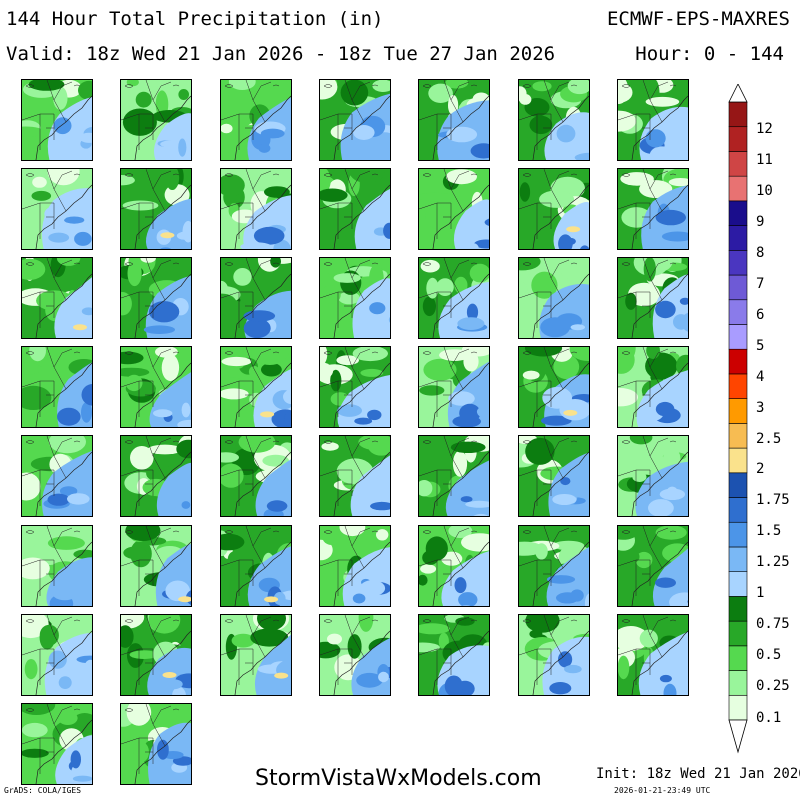 This screenshot has height=800, width=800. What do you see at coordinates (768, 655) in the screenshot?
I see `colorbar-level-label: 0.5` at bounding box center [768, 655].